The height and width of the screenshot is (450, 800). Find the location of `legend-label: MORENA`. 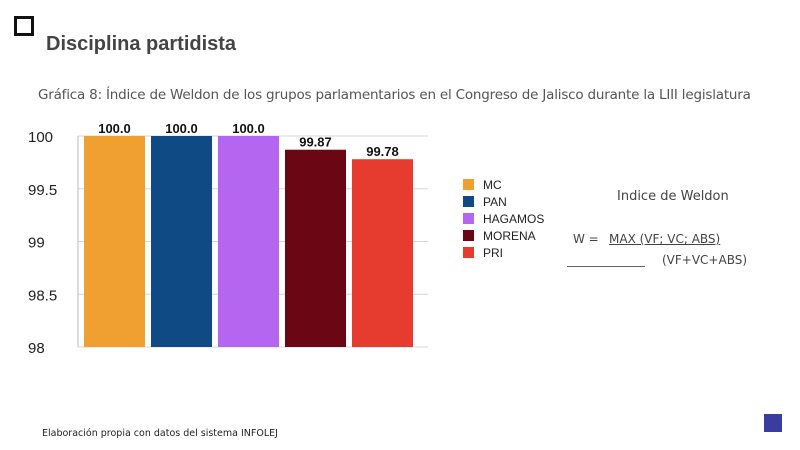

legend-label: MORENA is located at coordinates (509, 235).